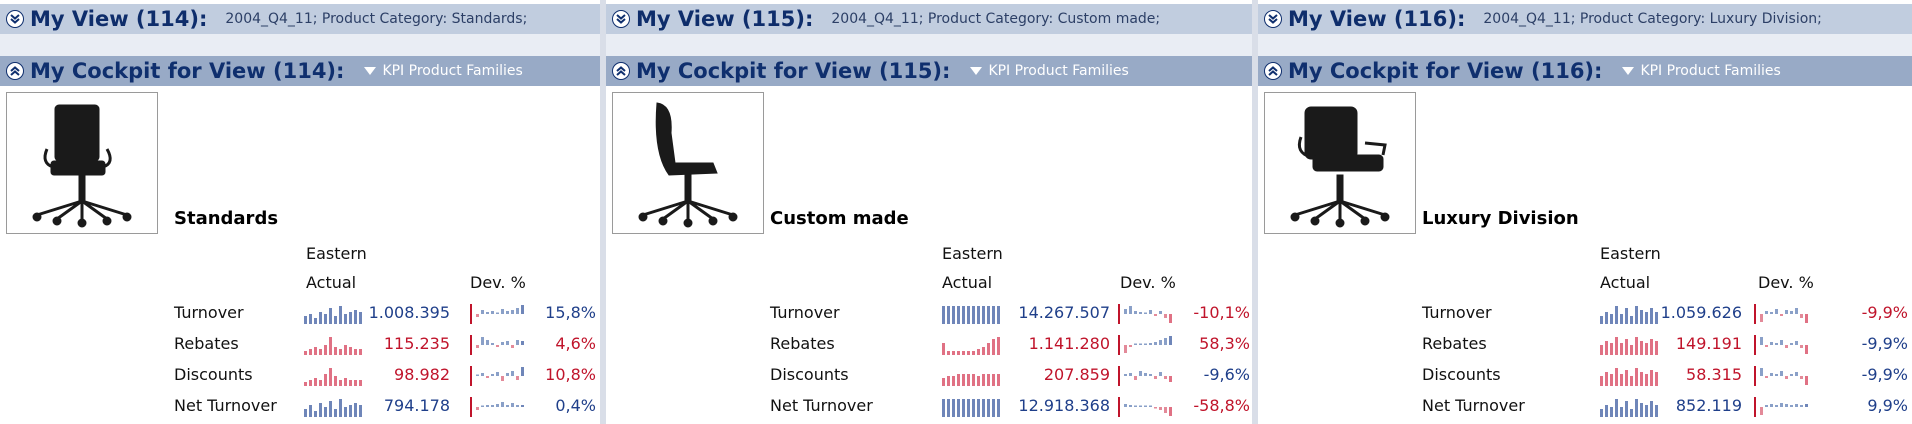  I want to click on view-title: My View (115):, so click(725, 19).